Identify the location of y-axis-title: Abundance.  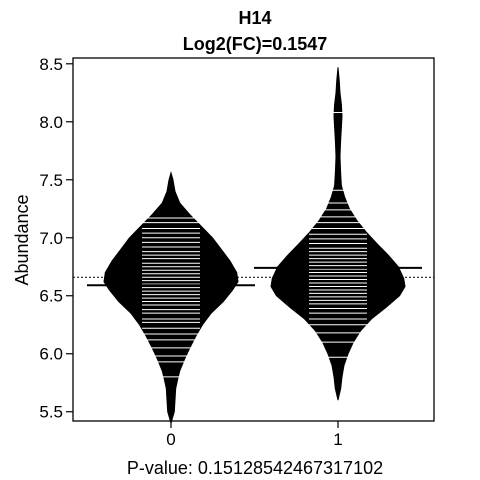
(22, 239).